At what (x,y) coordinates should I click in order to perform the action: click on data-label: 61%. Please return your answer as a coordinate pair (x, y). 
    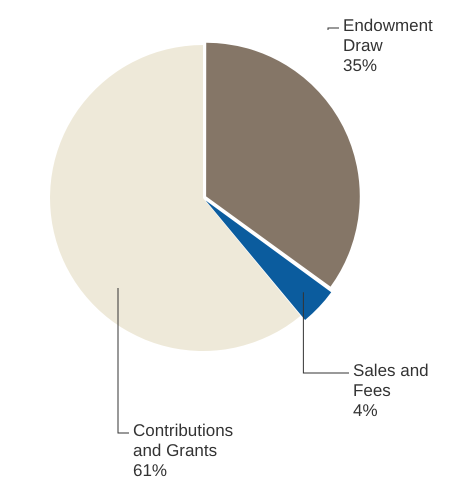
    Looking at the image, I should click on (150, 470).